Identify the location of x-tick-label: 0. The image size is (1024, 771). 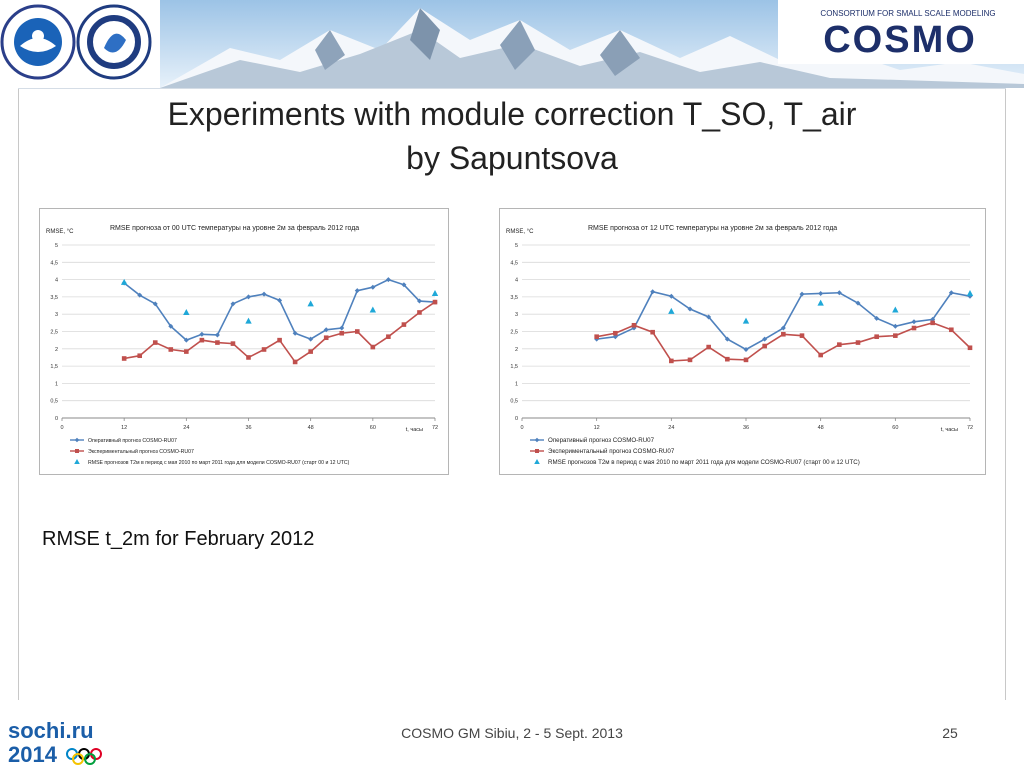
(521, 428).